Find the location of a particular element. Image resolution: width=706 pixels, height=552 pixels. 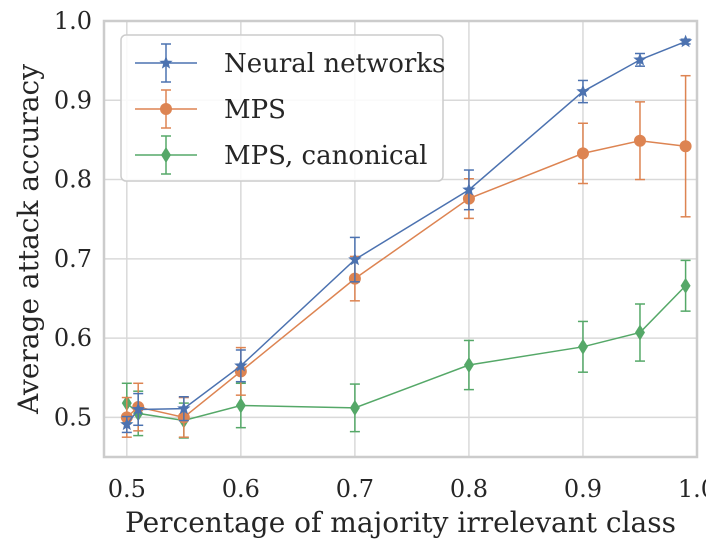

x-tick-label: 0.7 is located at coordinates (355, 489).